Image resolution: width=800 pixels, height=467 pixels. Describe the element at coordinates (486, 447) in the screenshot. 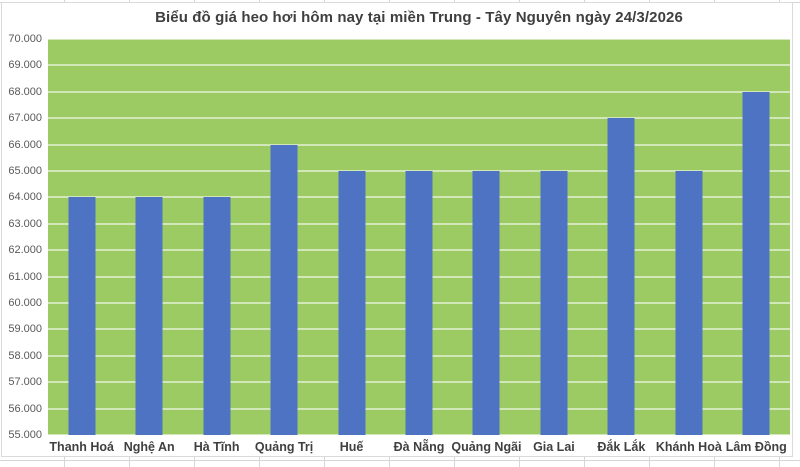

I see `x-tick-label: Quảng Ngãi` at that location.